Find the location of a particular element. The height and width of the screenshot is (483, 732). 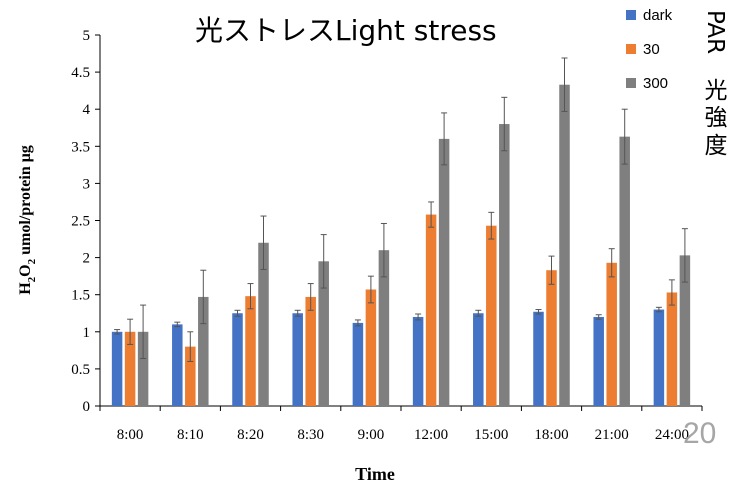

x-tick-label: 12:00 is located at coordinates (431, 435).